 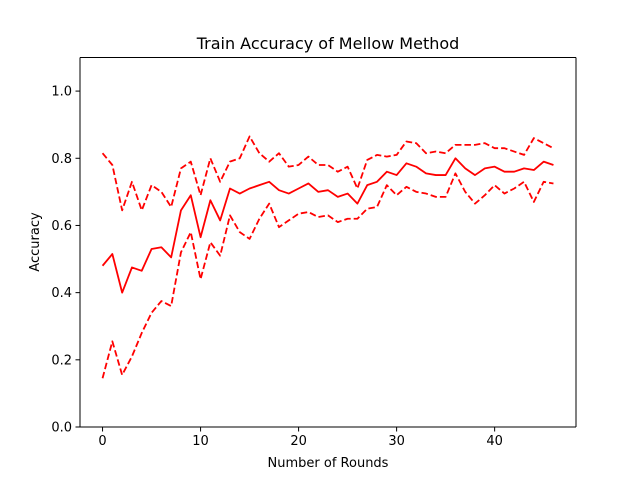 What do you see at coordinates (102, 441) in the screenshot?
I see `x-tick-label: 0` at bounding box center [102, 441].